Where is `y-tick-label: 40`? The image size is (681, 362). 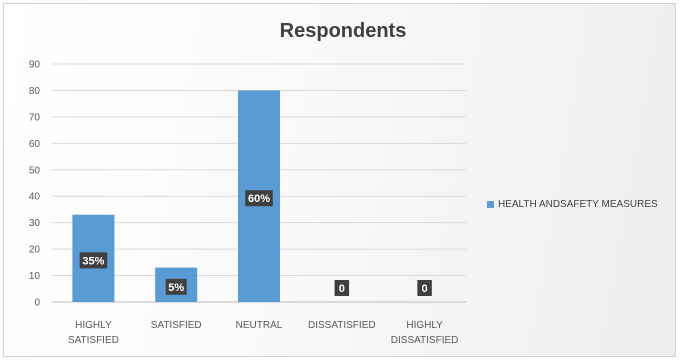 y-tick-label: 40 is located at coordinates (35, 197).